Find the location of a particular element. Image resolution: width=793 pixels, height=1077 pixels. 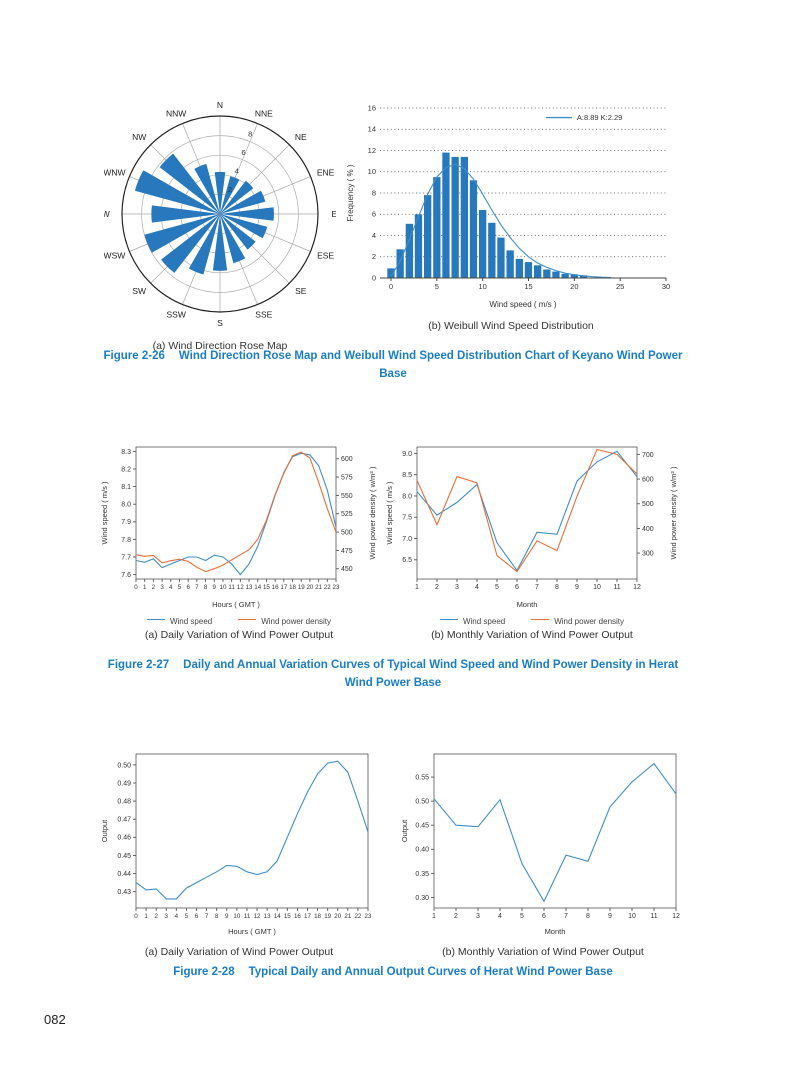

svg-text: SW is located at coordinates (139, 291).